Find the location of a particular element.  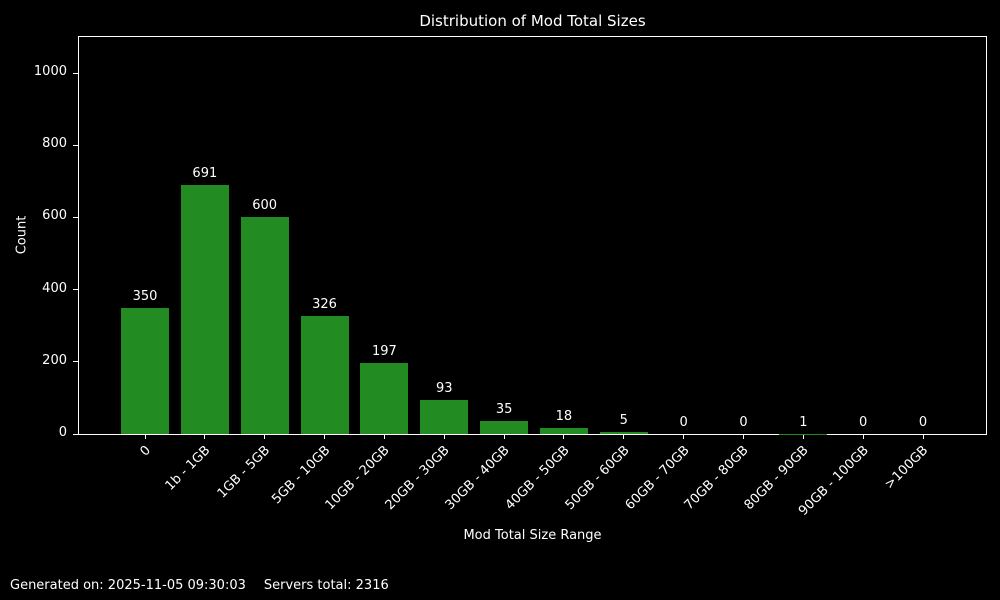

y-tick-label: 400 is located at coordinates (54, 288).